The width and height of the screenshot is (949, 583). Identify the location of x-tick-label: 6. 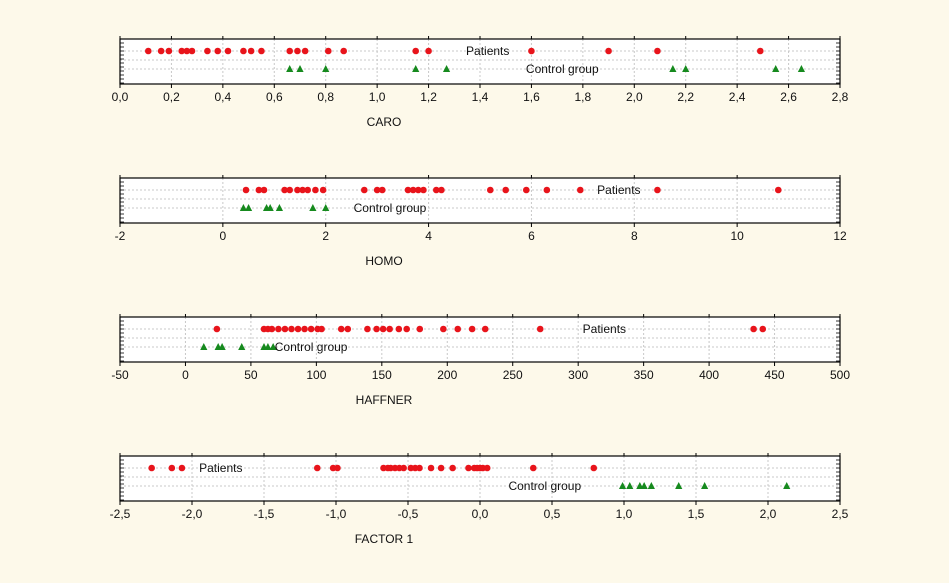
(531, 236).